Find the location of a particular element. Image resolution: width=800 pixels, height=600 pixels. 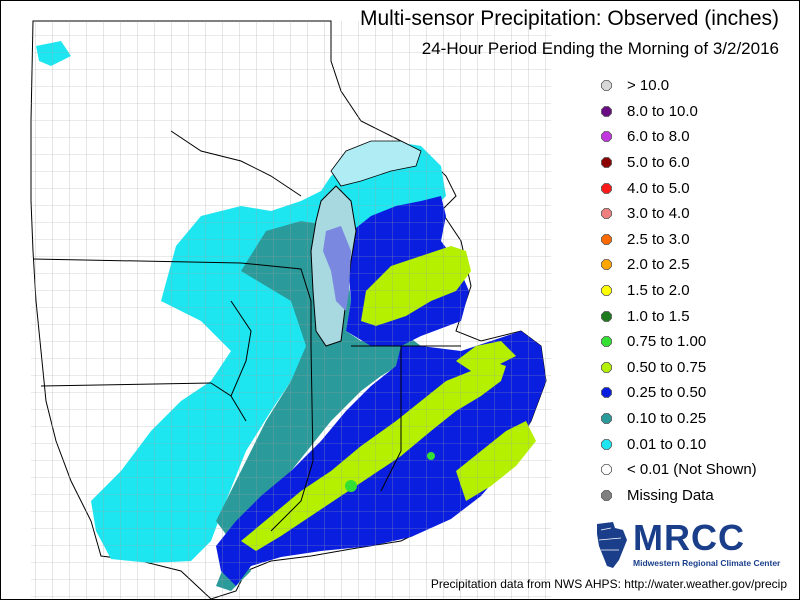

legend-item: 0.75 to 1.00 is located at coordinates (699, 342).